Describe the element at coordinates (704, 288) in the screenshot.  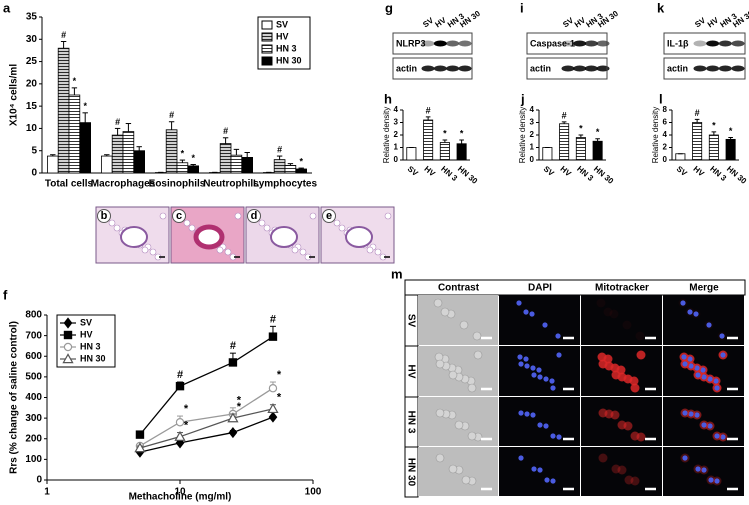
I see `column-header: Merge` at that location.